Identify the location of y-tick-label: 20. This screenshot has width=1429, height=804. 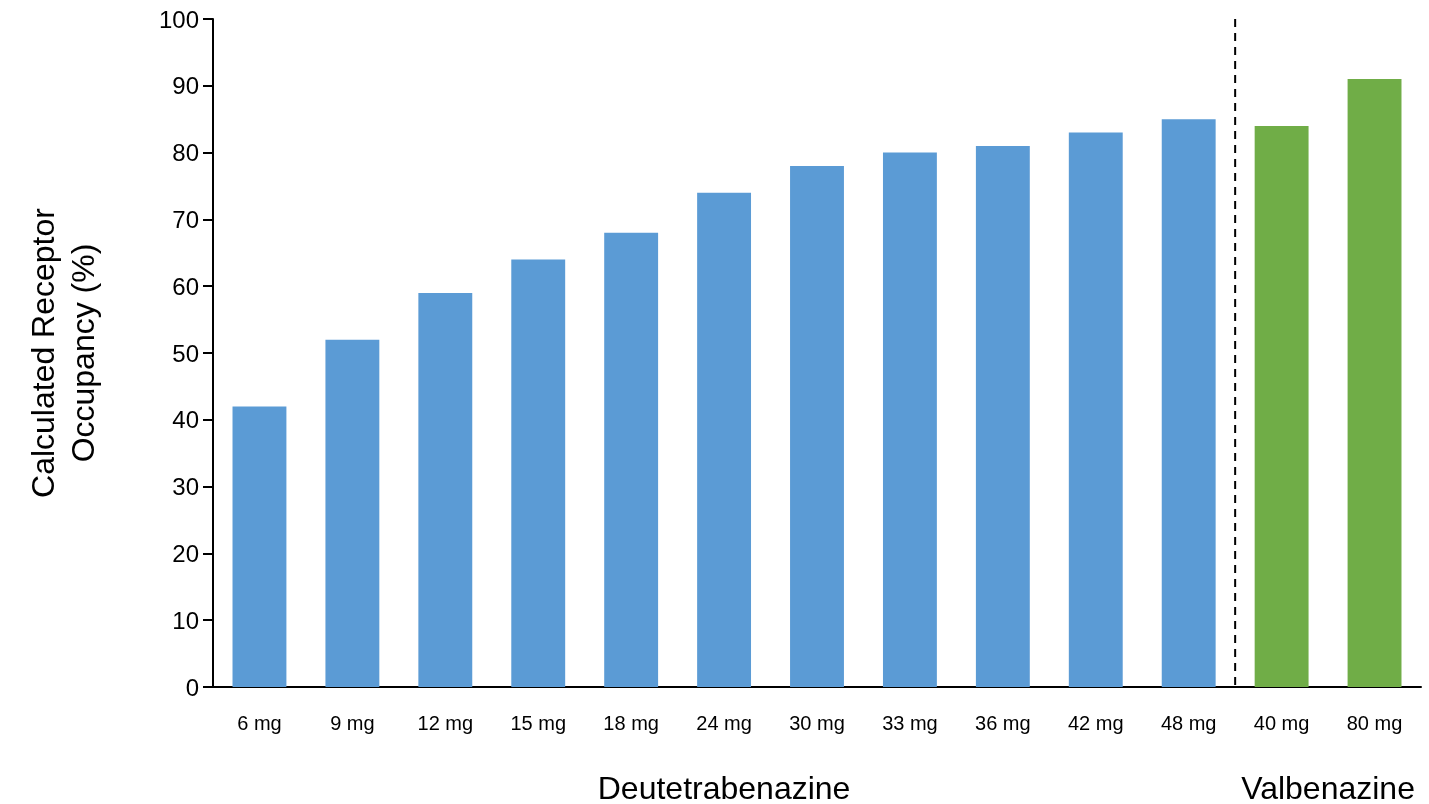
(185, 553).